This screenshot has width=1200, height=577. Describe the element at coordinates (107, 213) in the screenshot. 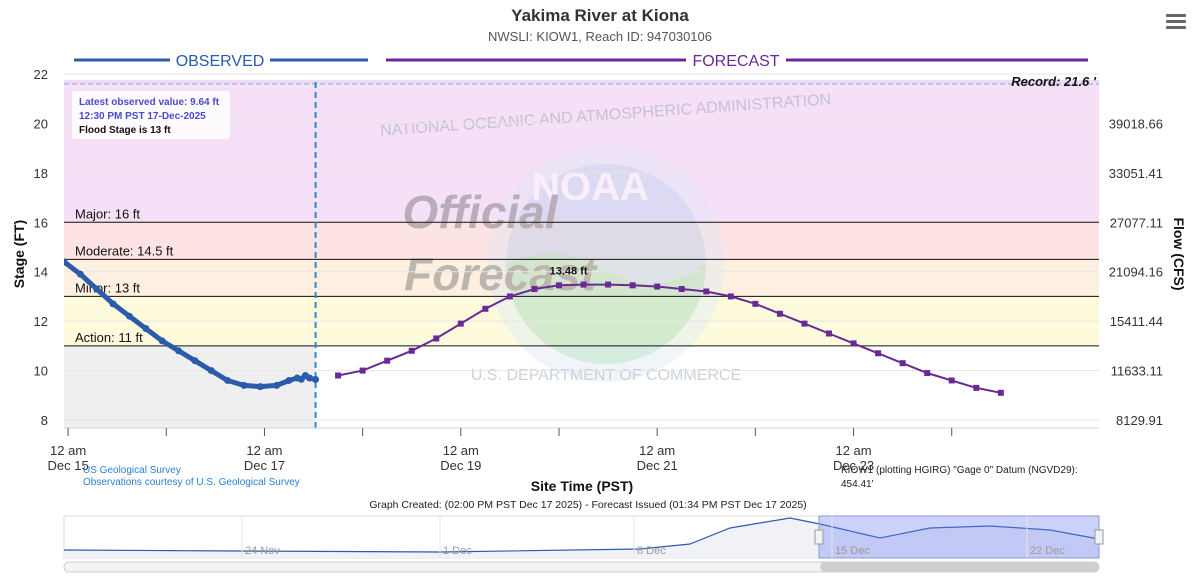

I see `threshold-label: Major: 16 ft` at that location.